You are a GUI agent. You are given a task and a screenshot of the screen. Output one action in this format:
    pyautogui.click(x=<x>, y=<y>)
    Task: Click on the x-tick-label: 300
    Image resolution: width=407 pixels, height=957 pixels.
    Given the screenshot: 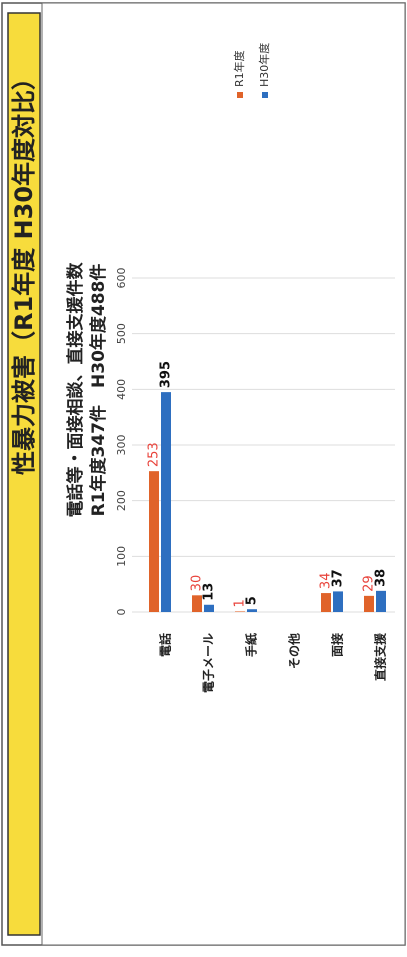 What is the action you would take?
    pyautogui.click(x=121, y=445)
    